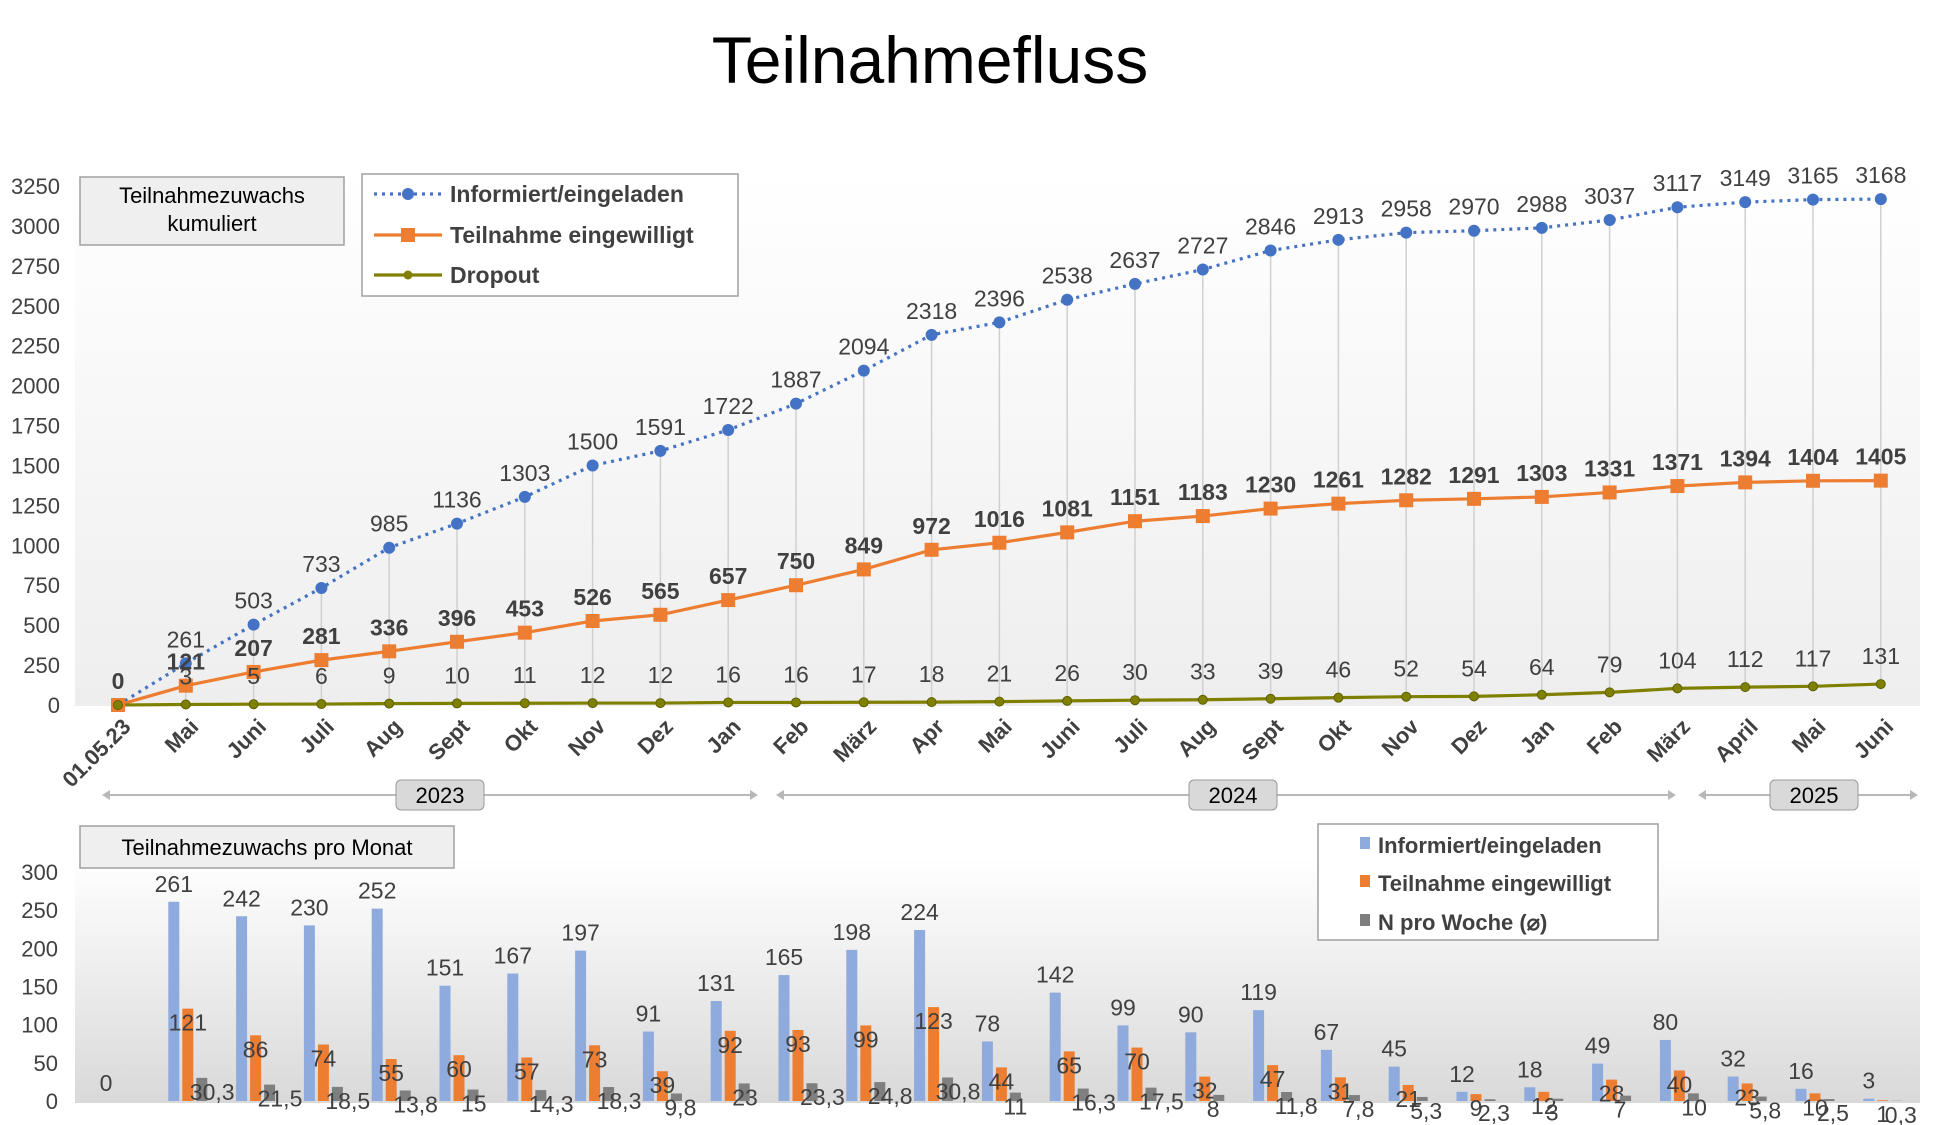 The image size is (1947, 1125). I want to click on x-tick-label: März, so click(1668, 740).